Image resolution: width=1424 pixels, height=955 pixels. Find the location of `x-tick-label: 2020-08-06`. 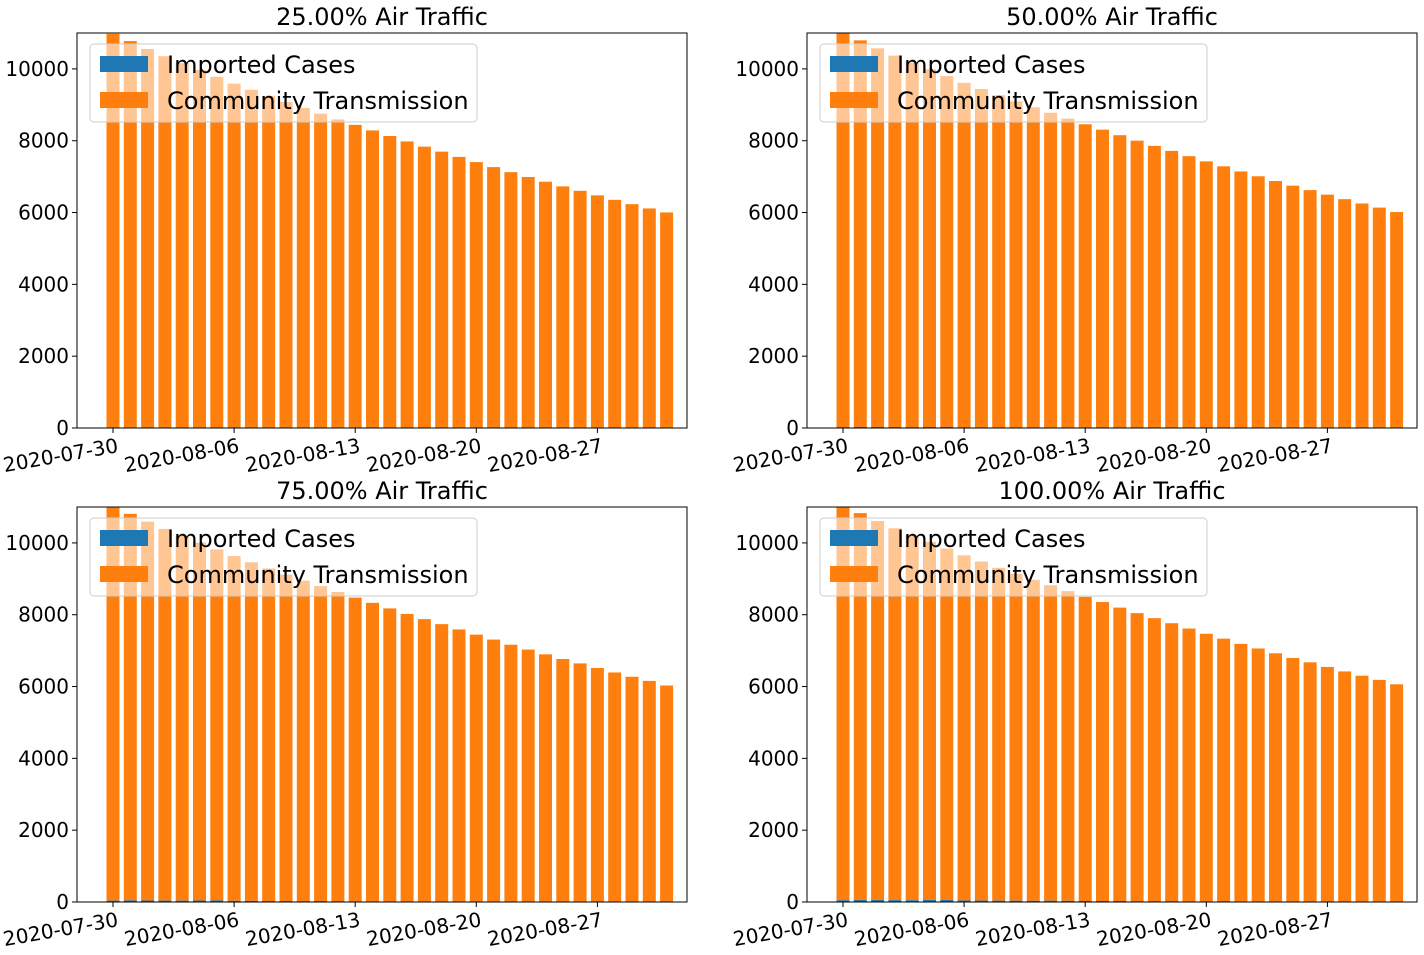

x-tick-label: 2020-08-06 is located at coordinates (181, 929).